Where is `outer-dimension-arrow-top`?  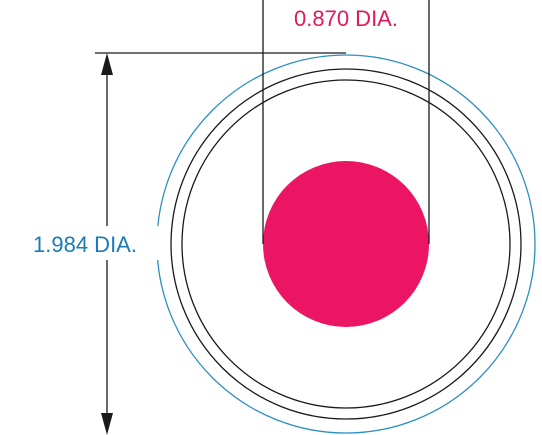
outer-dimension-arrow-top is located at coordinates (107, 64).